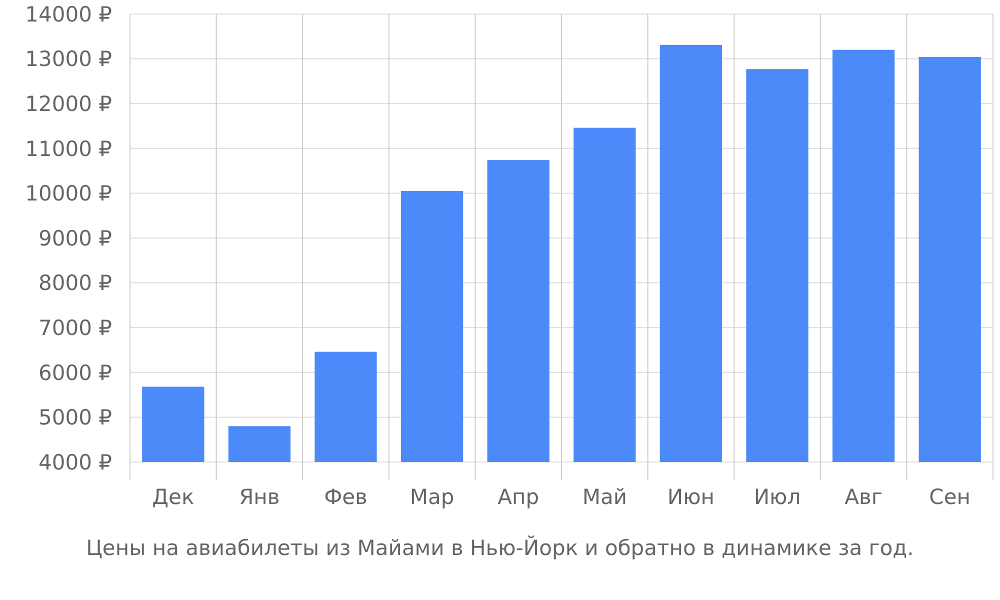 The width and height of the screenshot is (1000, 600). Describe the element at coordinates (68, 14) in the screenshot. I see `y-tick-label: 14000 ₽` at that location.